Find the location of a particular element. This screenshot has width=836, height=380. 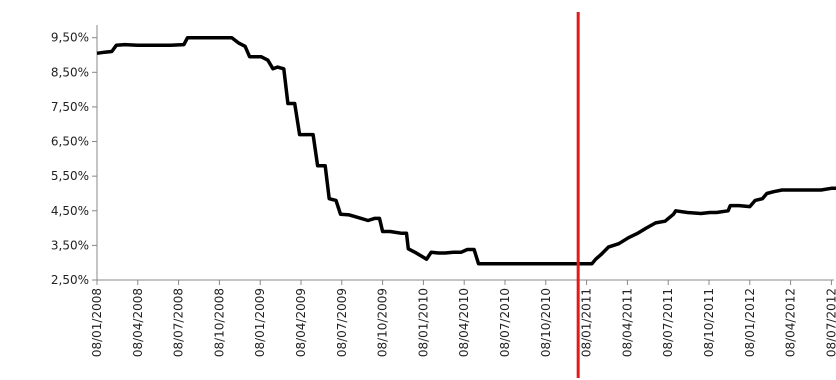

x-tick-label: 08/07/2010 is located at coordinates (505, 322).